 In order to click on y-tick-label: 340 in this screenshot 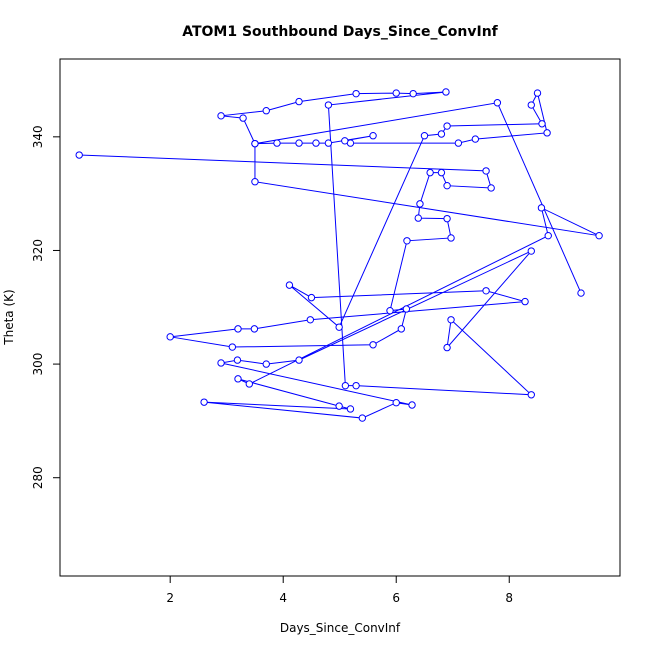, I will do `click(38, 136)`.